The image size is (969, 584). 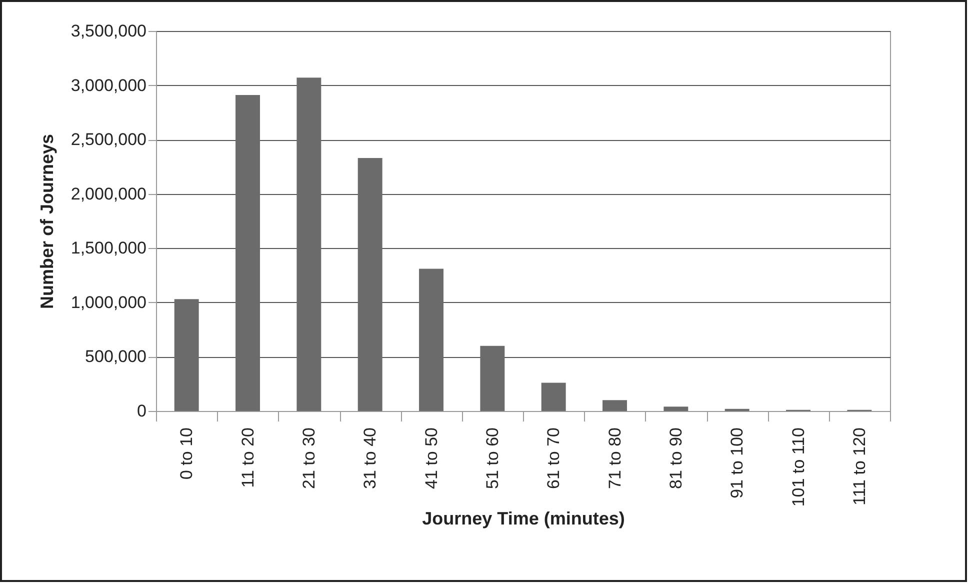 I want to click on x-tick-label: 51 to 60, so click(x=492, y=458).